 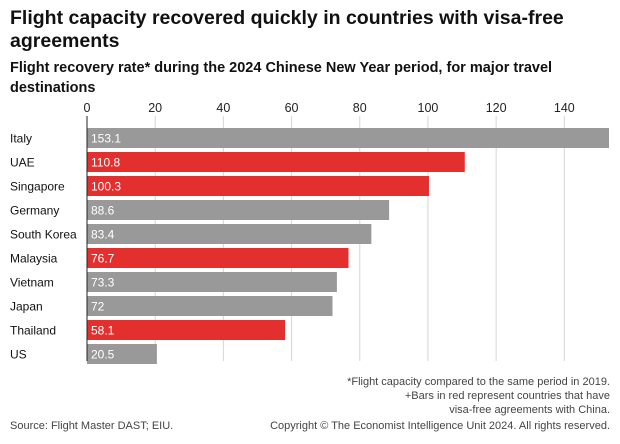 I want to click on footnote-line-3: visa-free agreements with China., so click(x=529, y=410).